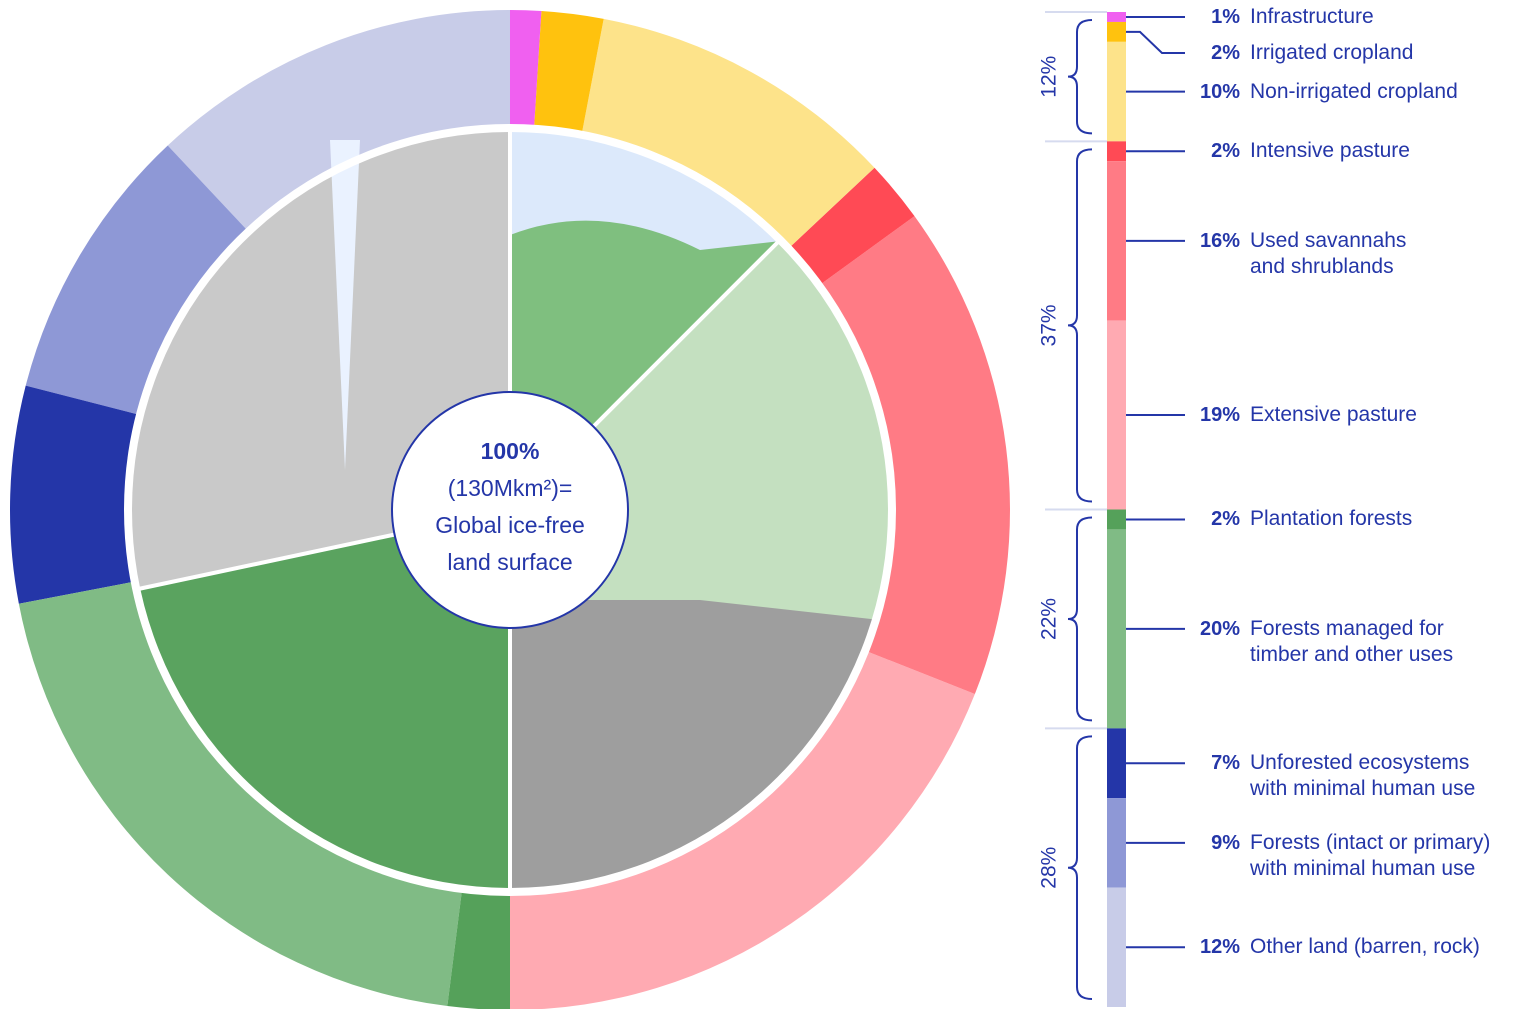  I want to click on category-label: Plantation forests, so click(1331, 519).